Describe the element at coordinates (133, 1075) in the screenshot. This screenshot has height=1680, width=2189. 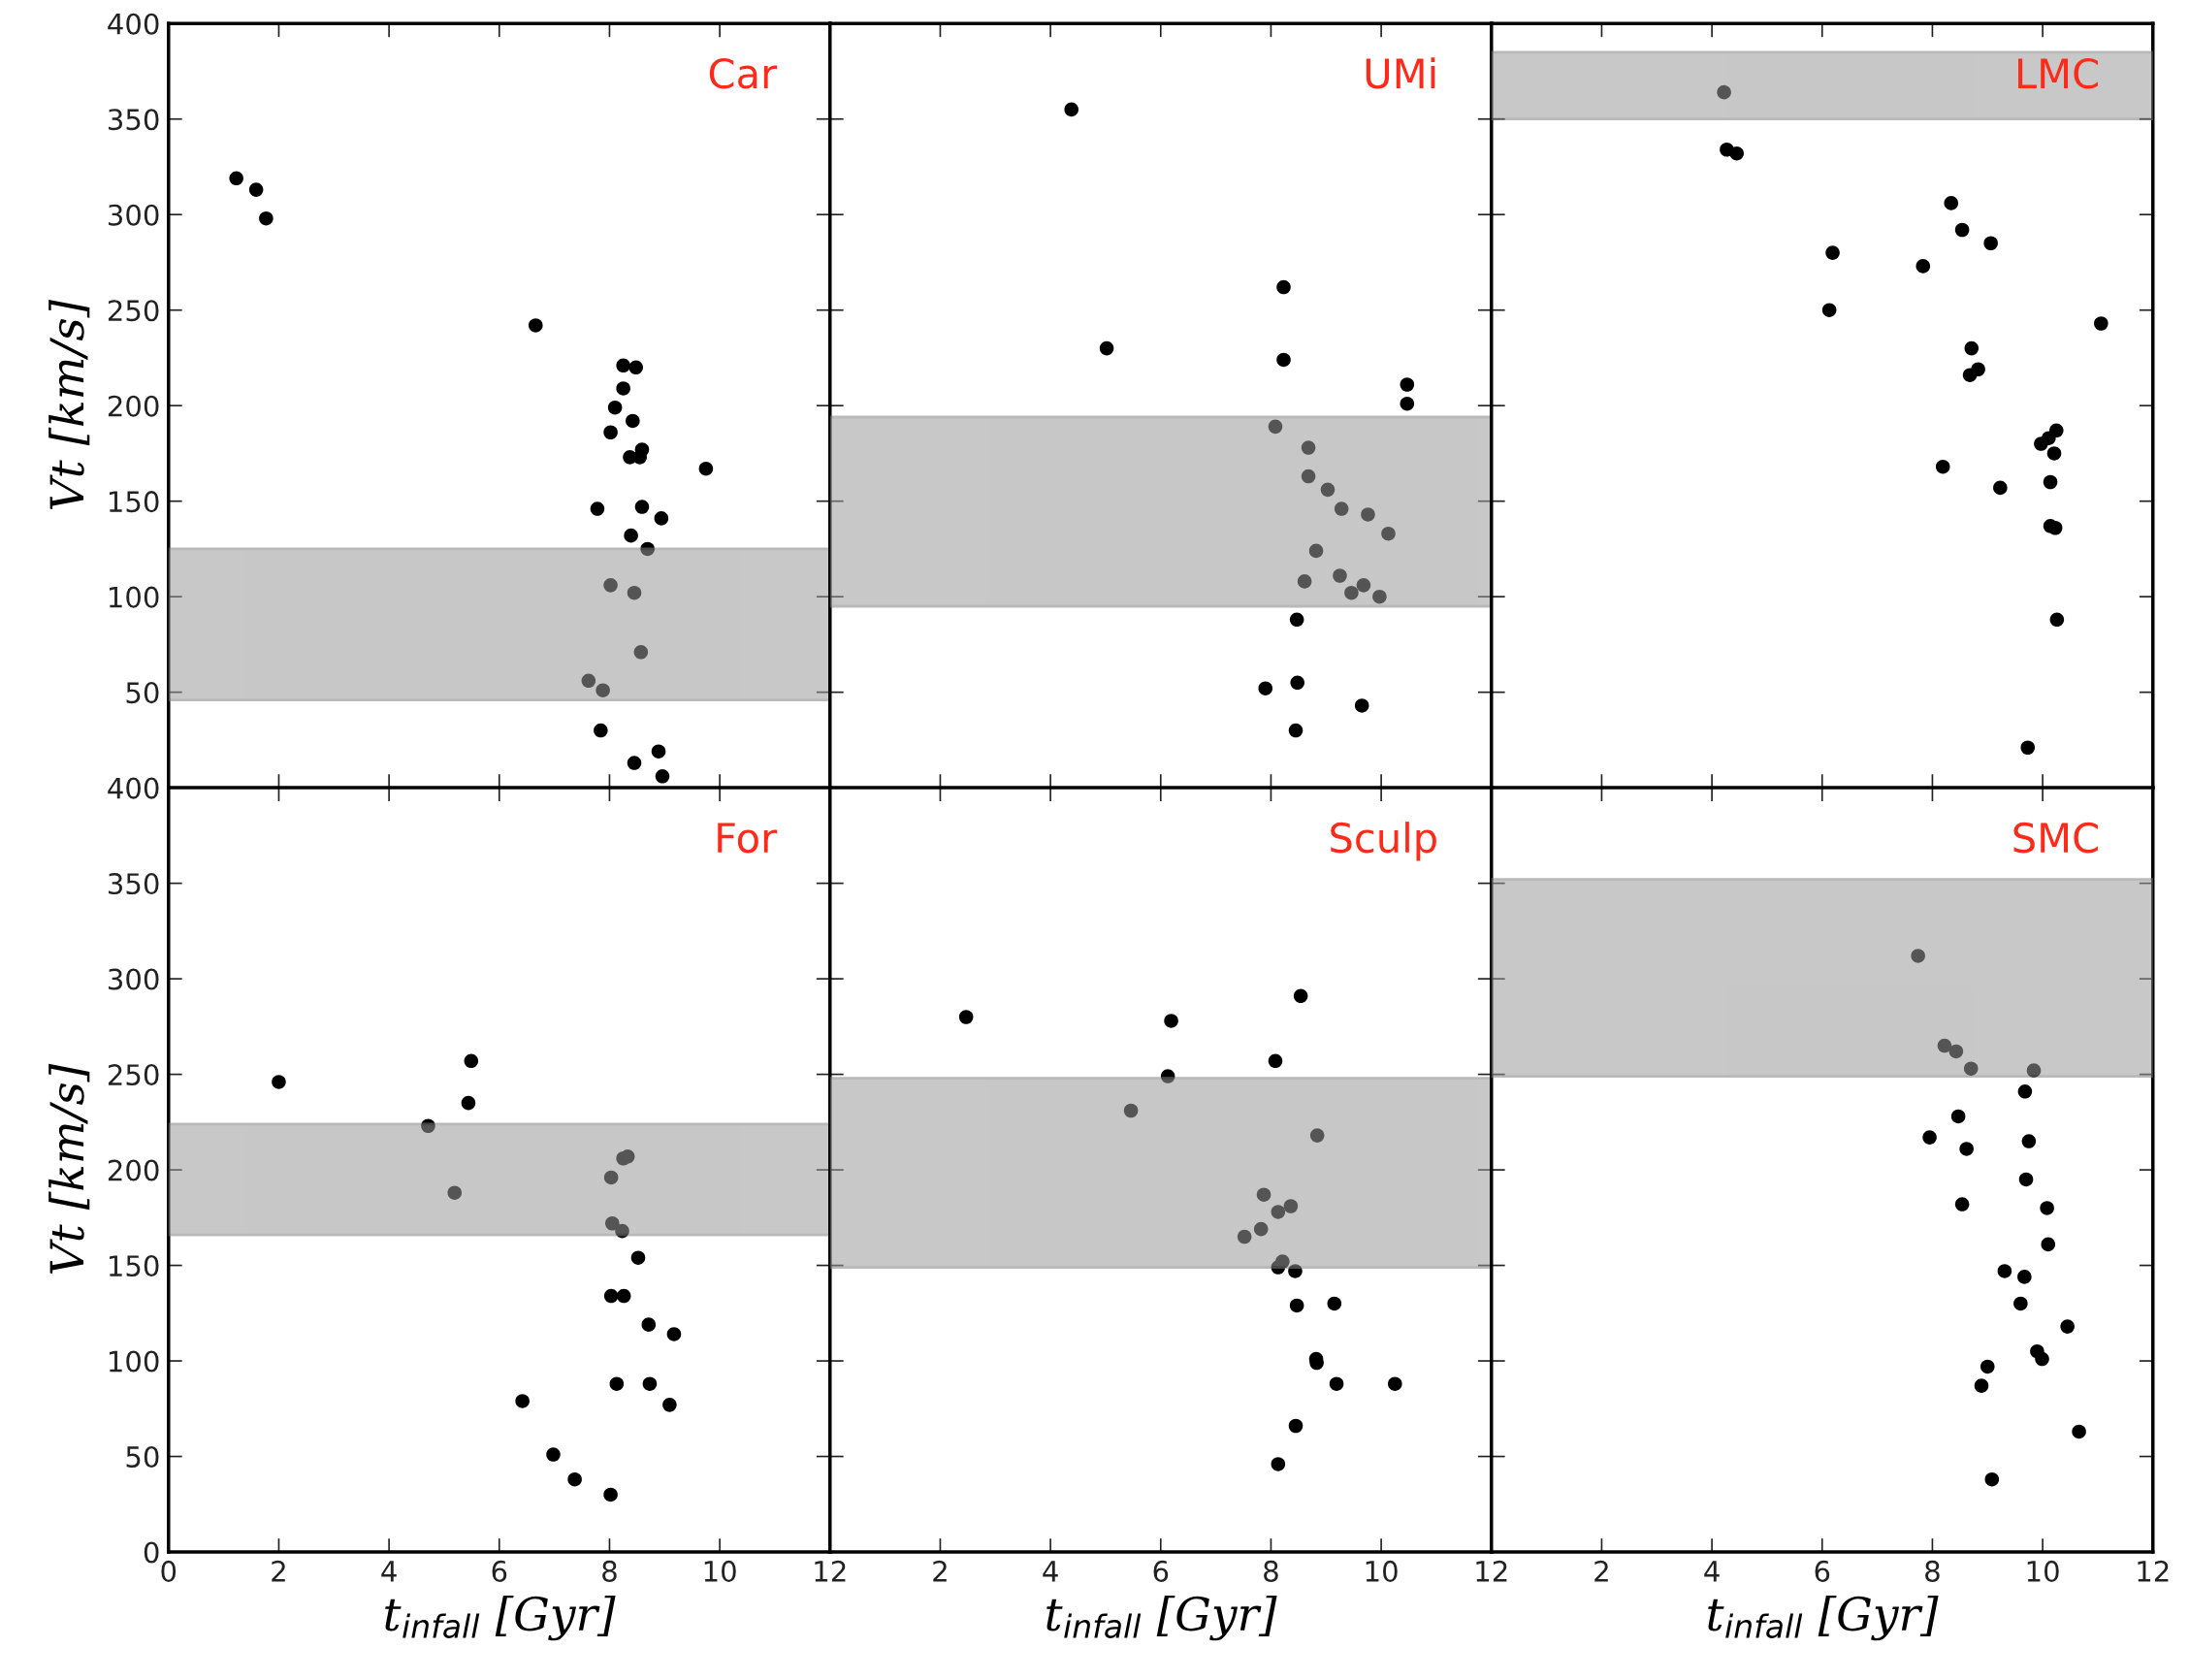
I see `y-tick-label: 250` at that location.